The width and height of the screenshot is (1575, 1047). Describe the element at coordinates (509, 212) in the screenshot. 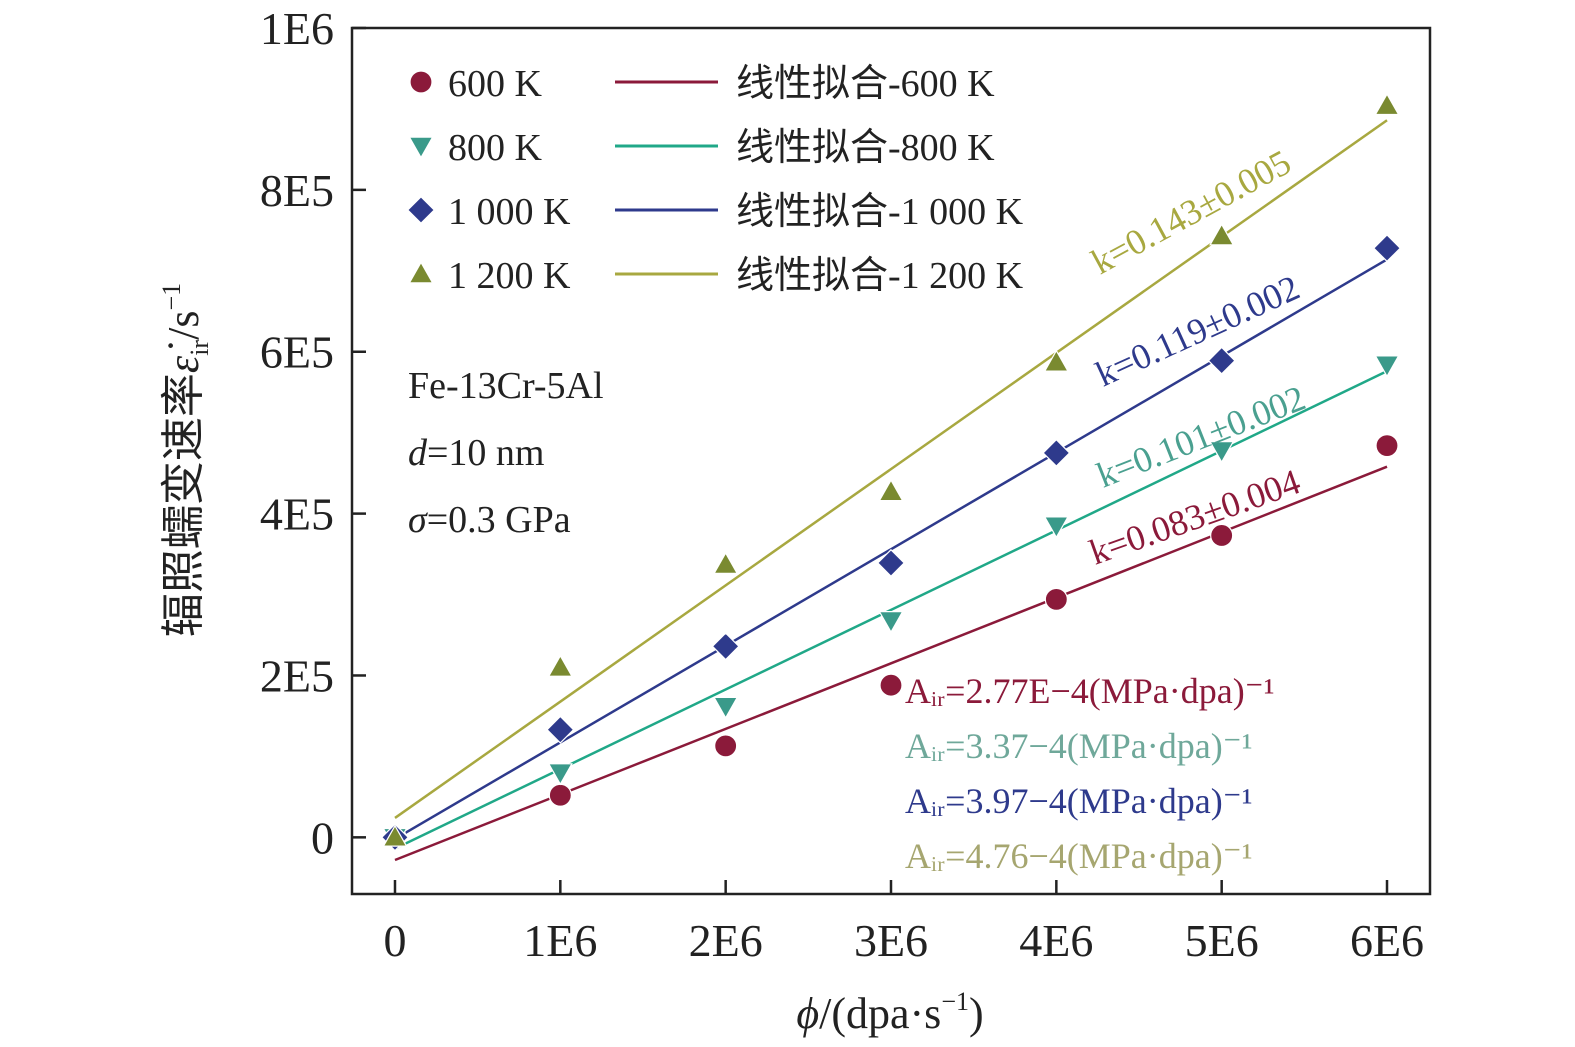

I see `legend-series-label: 1 000 K` at that location.